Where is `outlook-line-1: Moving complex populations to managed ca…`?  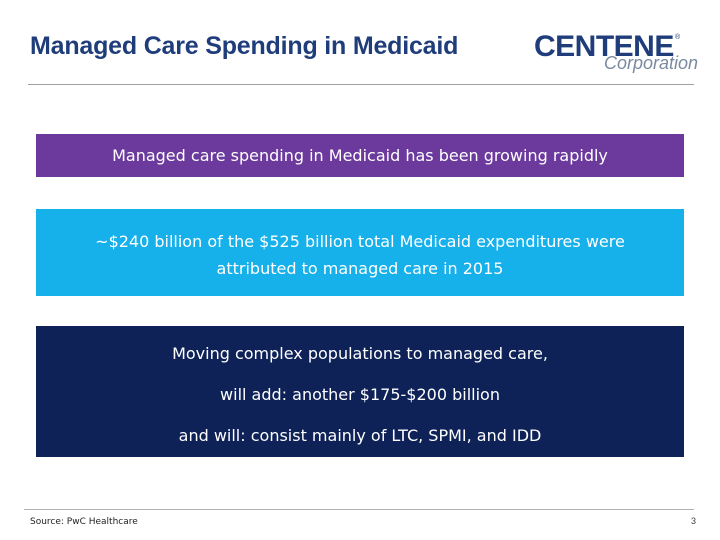
outlook-line-1: Moving complex populations to managed ca… is located at coordinates (360, 353).